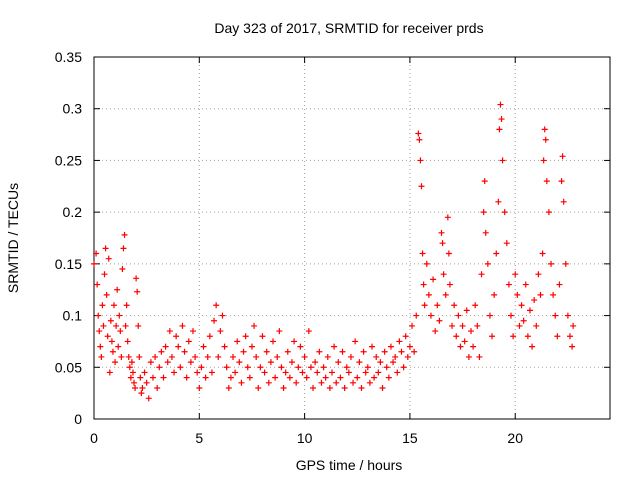  What do you see at coordinates (78, 419) in the screenshot?
I see `y-tick-label: 0` at bounding box center [78, 419].